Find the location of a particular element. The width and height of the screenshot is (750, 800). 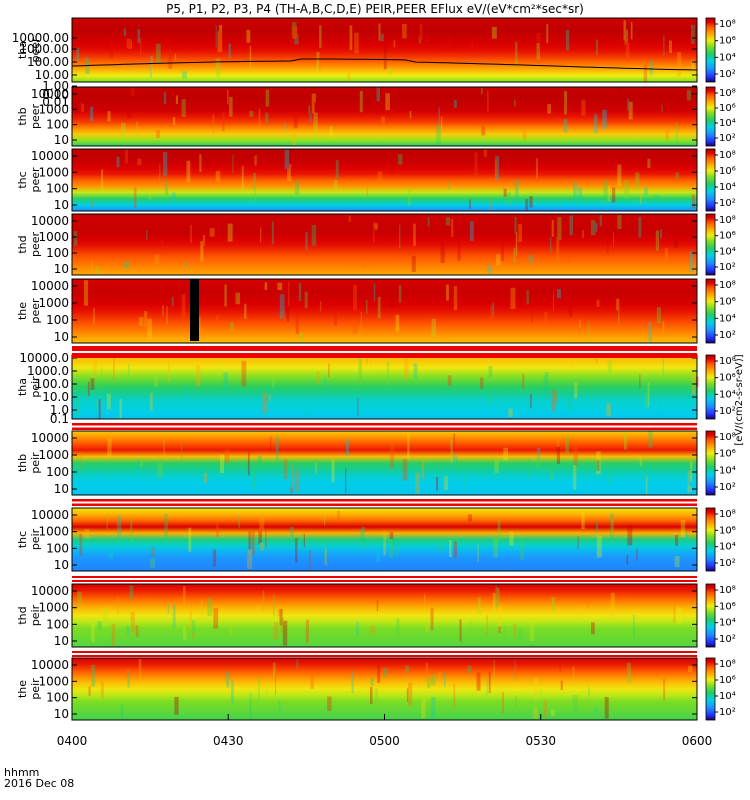

y-axis-label: thdpeir is located at coordinates (29, 615).